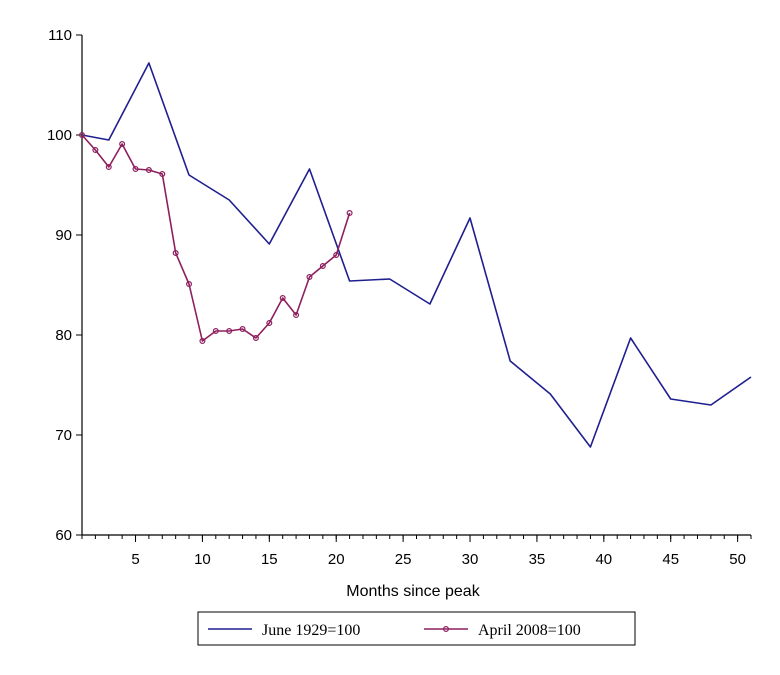 The width and height of the screenshot is (780, 675). What do you see at coordinates (63, 335) in the screenshot?
I see `y-tick-label: 80` at bounding box center [63, 335].